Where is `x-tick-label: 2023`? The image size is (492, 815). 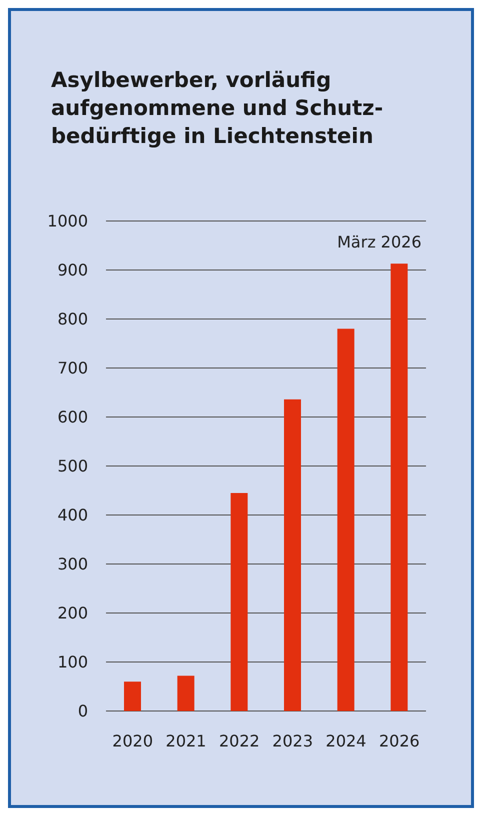
x-tick-label: 2023 is located at coordinates (293, 740).